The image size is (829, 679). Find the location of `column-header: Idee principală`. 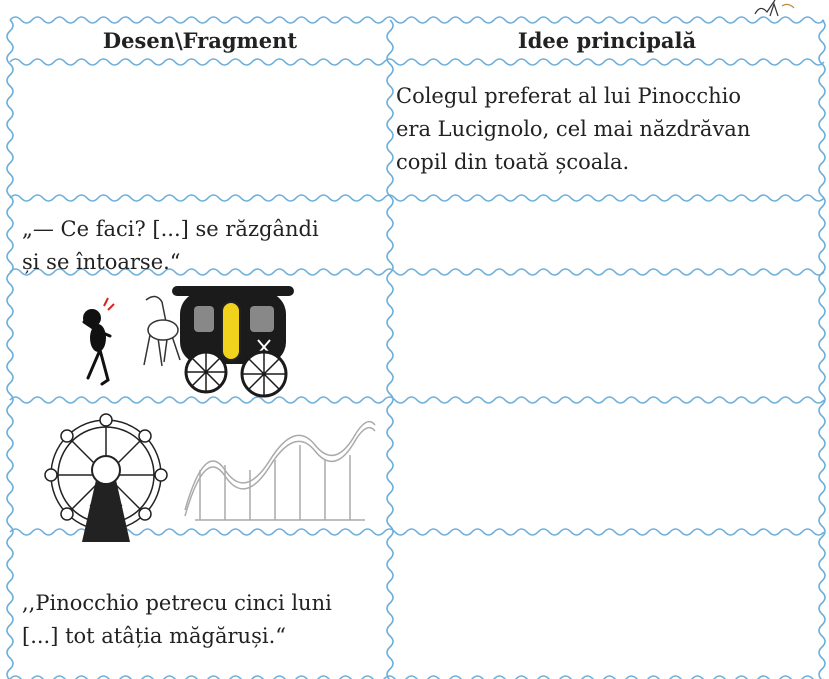

column-header: Idee principală is located at coordinates (607, 40).